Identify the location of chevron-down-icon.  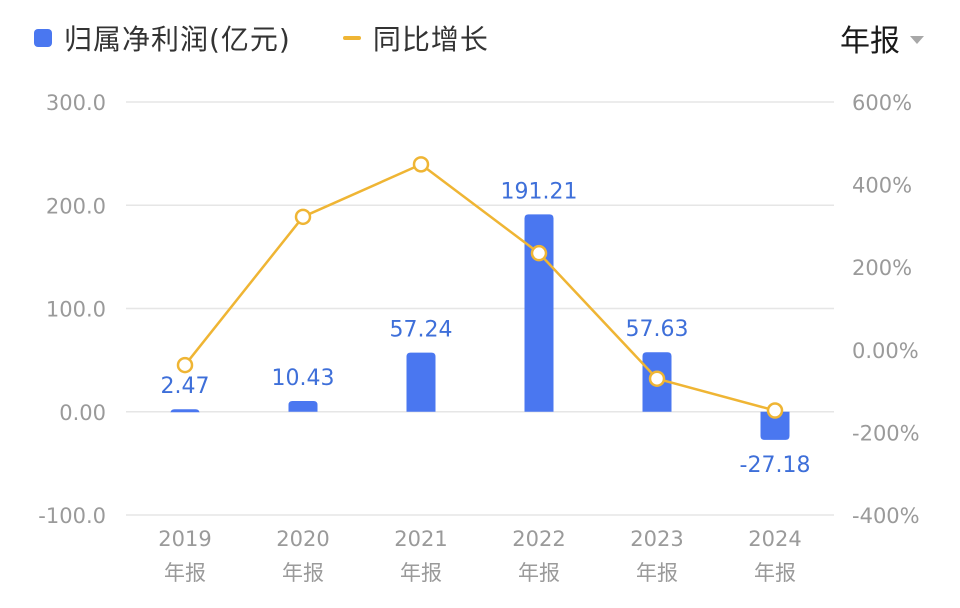
(917, 40).